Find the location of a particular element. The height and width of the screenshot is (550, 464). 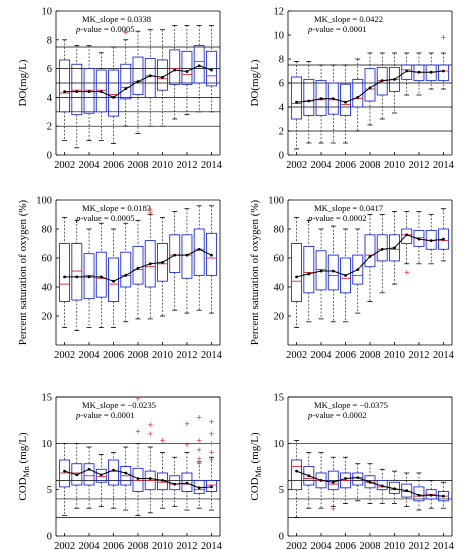

y-tick-label: 0 is located at coordinates (49, 537).